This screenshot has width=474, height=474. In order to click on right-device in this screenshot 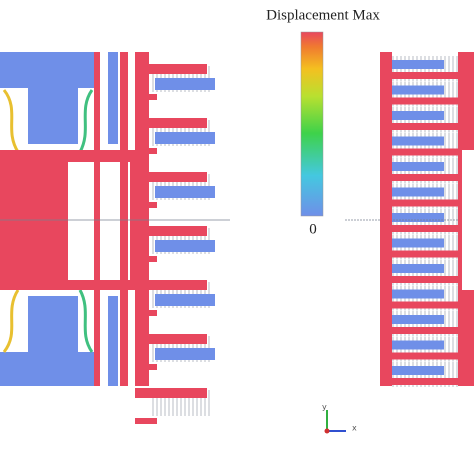, I will do `click(427, 219)`.